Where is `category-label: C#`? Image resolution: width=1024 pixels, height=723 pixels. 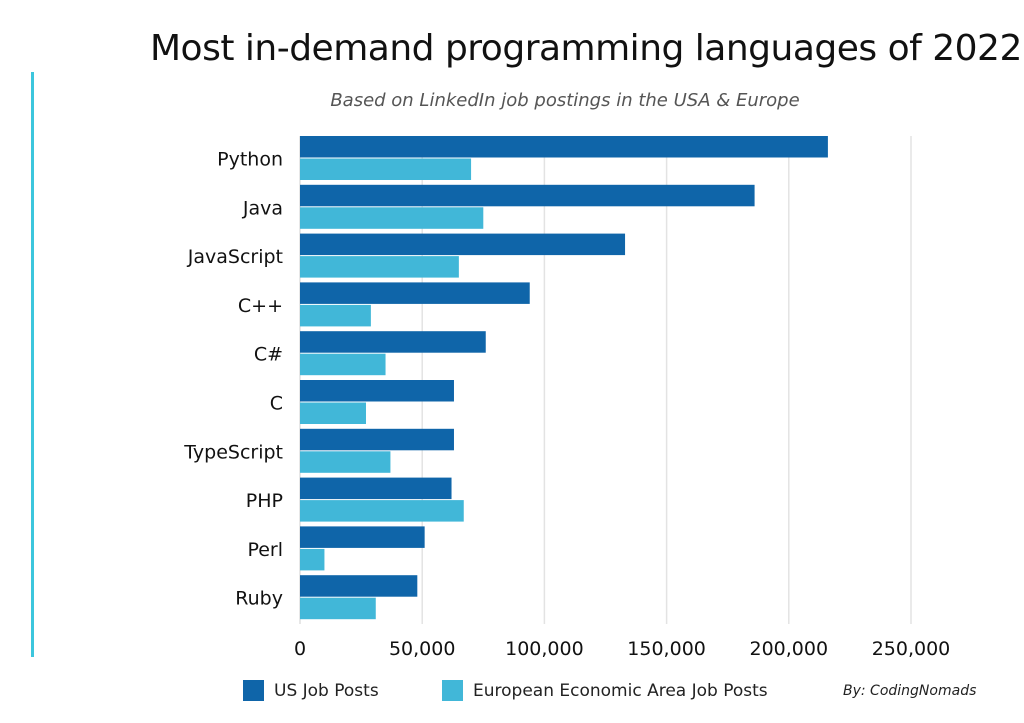
category-label: C# is located at coordinates (268, 355).